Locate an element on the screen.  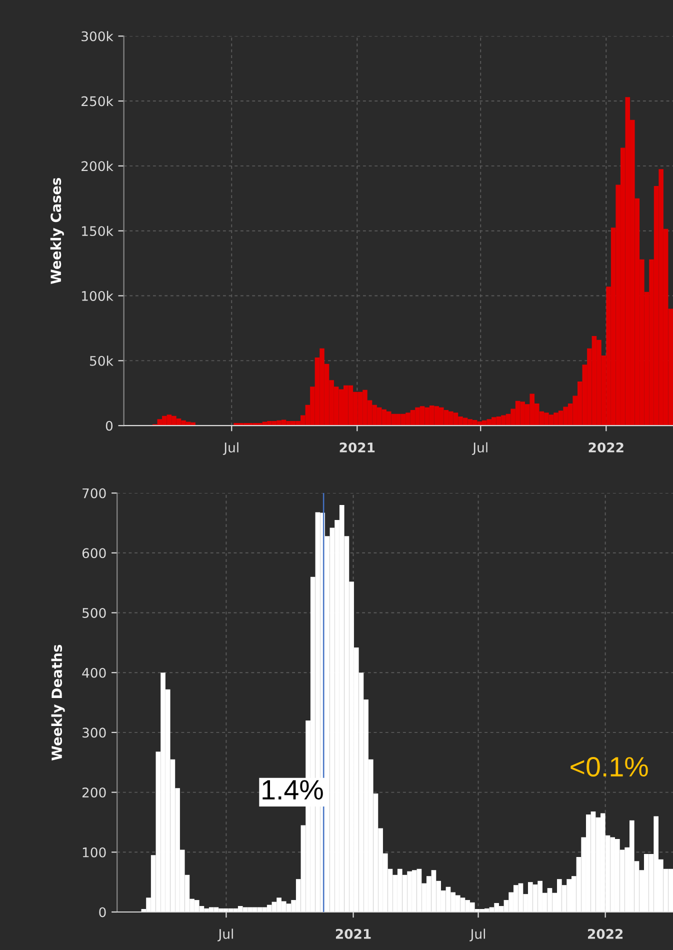
y-tick-label: 200k is located at coordinates (98, 166).